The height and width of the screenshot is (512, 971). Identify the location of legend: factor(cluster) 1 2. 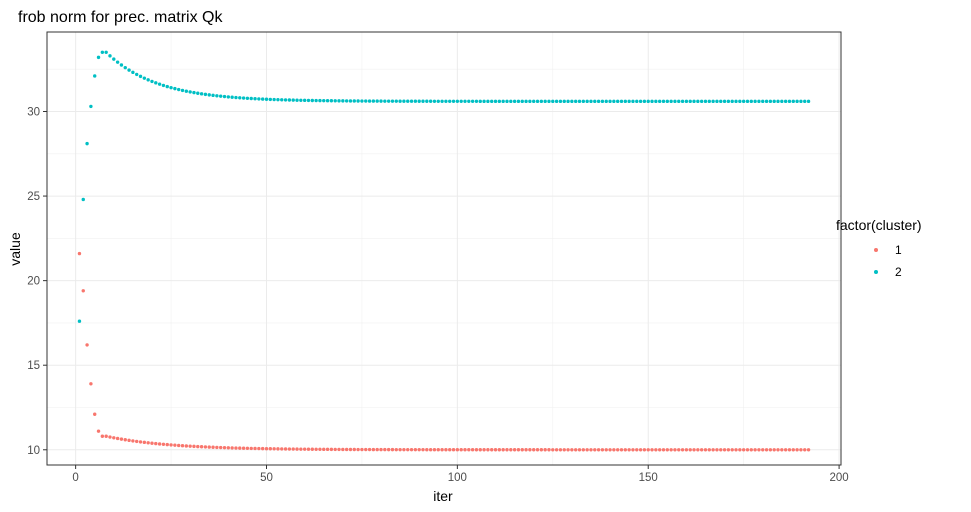
(879, 248).